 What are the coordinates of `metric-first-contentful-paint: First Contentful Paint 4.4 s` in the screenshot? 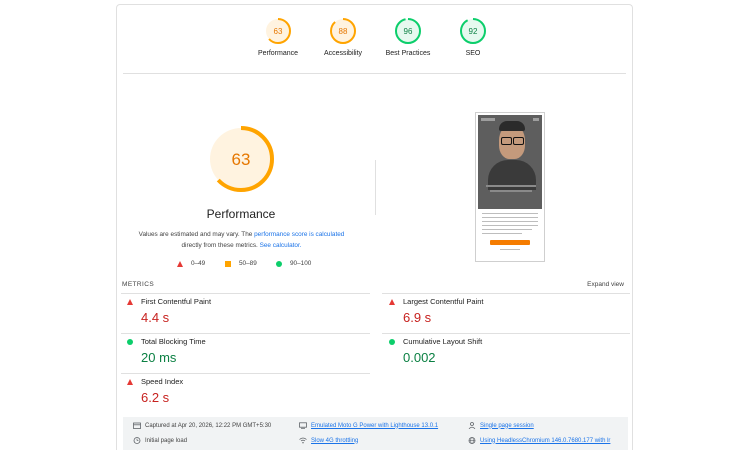 It's located at (242, 311).